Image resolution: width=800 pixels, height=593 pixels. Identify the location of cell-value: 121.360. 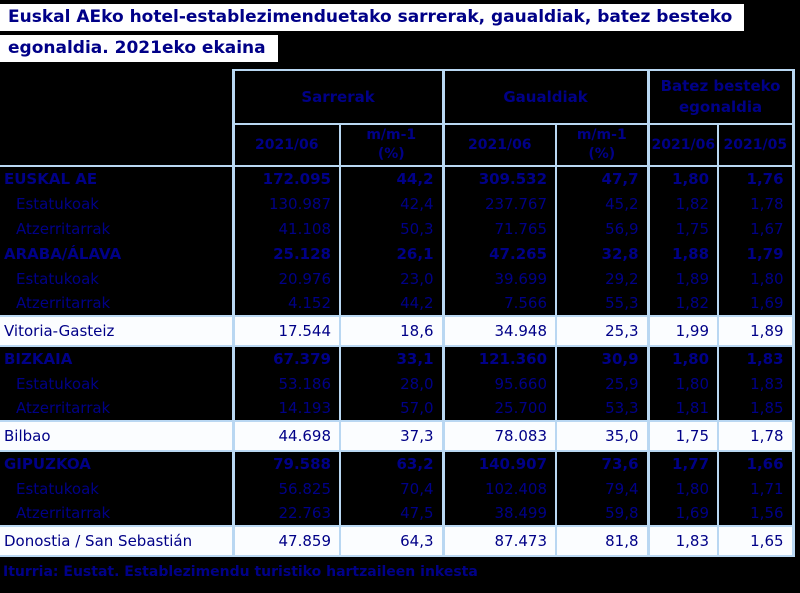
(499, 358).